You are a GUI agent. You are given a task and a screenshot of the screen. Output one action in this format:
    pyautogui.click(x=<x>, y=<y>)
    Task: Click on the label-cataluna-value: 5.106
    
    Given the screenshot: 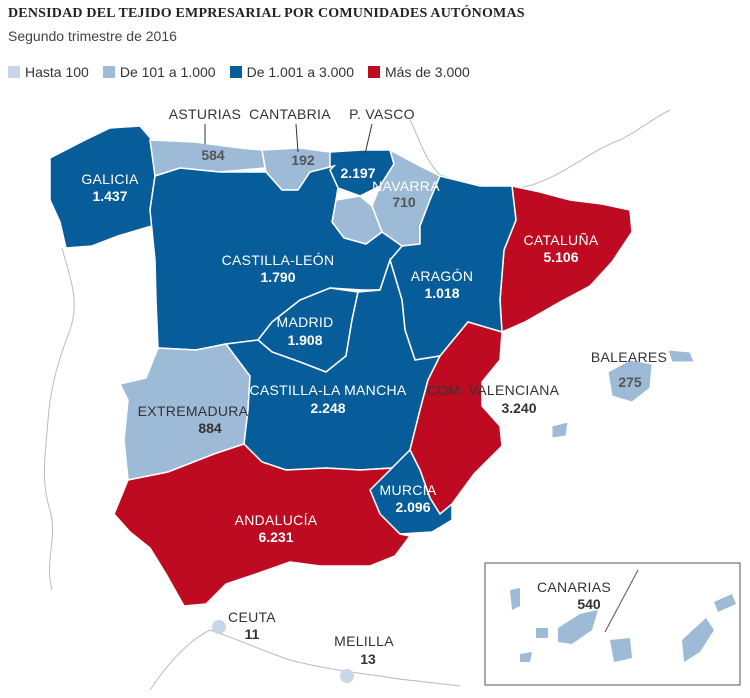 What is the action you would take?
    pyautogui.click(x=560, y=257)
    